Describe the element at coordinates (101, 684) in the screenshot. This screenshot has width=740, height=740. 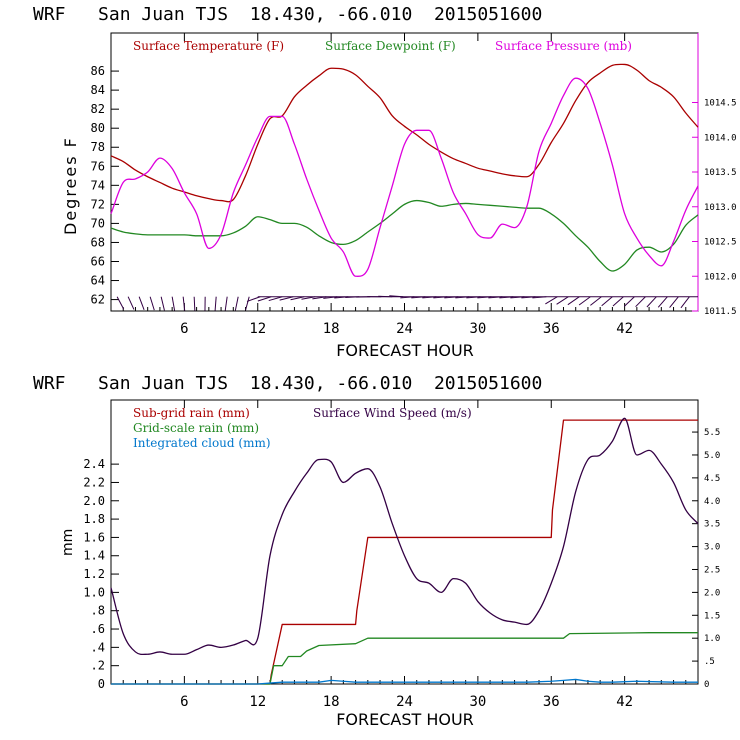
I see `y-tick-label: 0` at that location.